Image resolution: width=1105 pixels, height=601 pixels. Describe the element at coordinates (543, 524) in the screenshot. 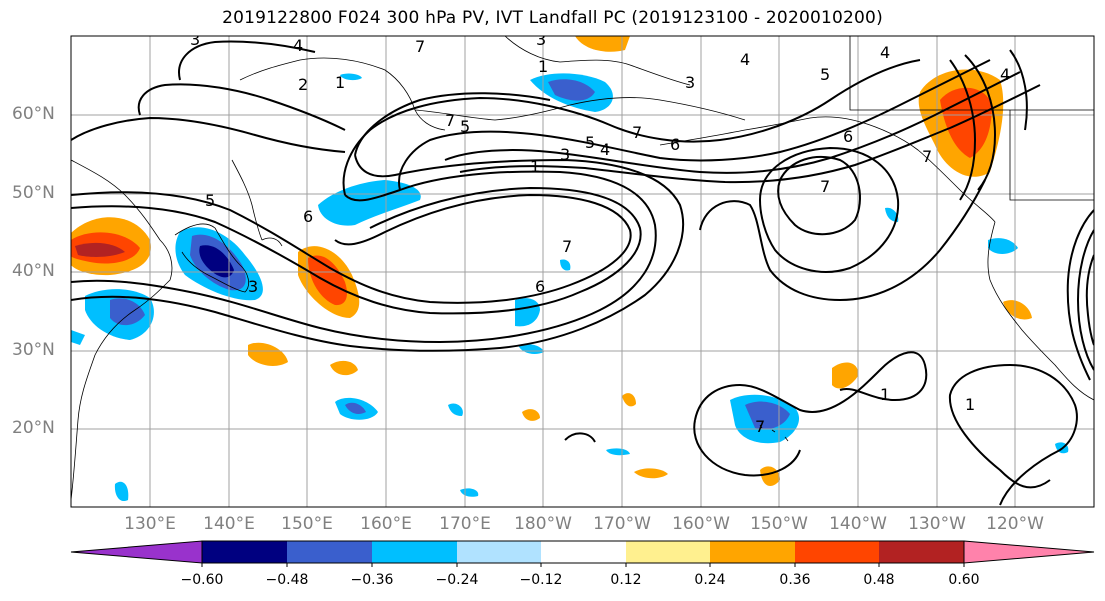

I see `lon-label: 180°W` at that location.